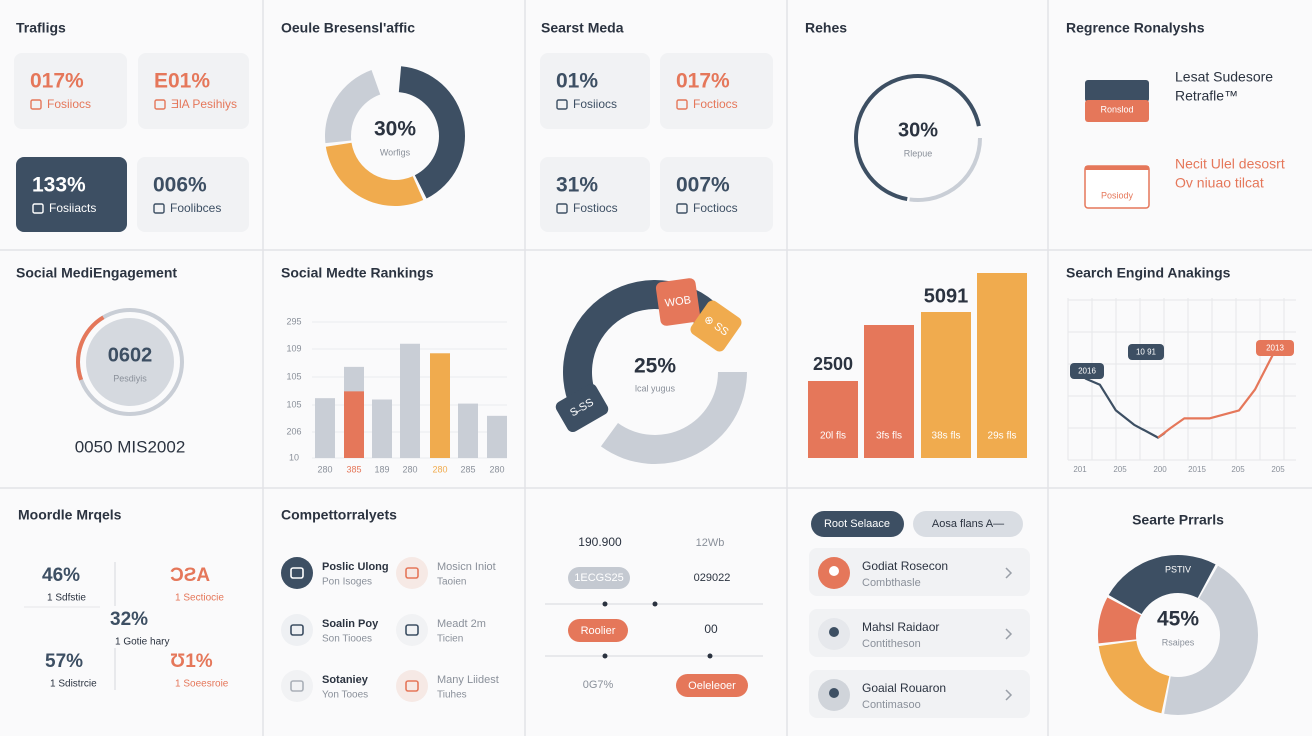  Describe the element at coordinates (72, 208) in the screenshot. I see `stat-label: Fosiiacts` at that location.